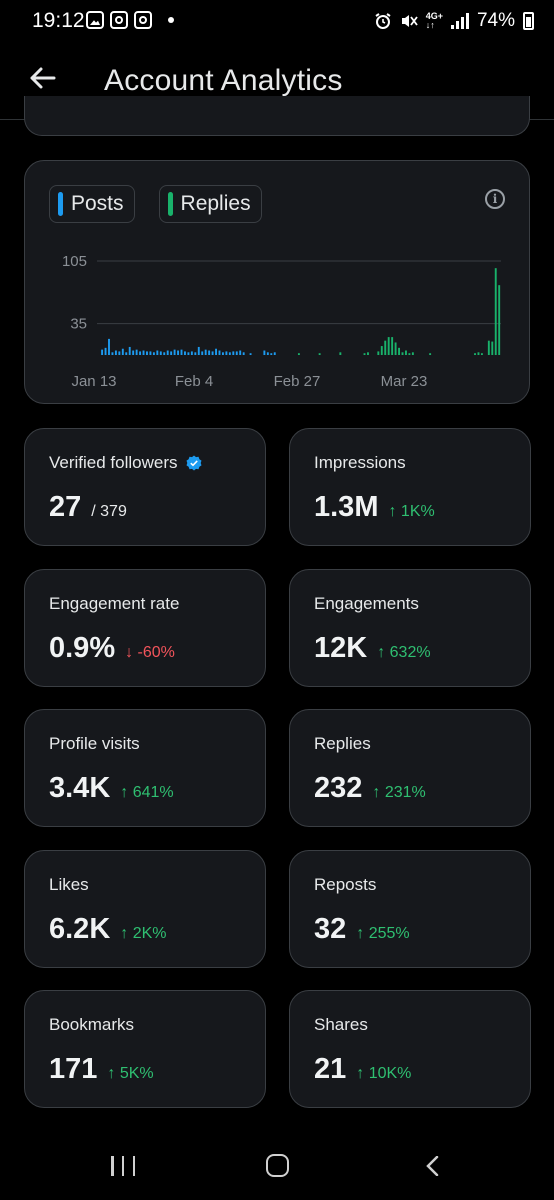  Describe the element at coordinates (410, 1049) in the screenshot. I see `stat-card-shares: Shares 21 ↑ 10K%` at that location.